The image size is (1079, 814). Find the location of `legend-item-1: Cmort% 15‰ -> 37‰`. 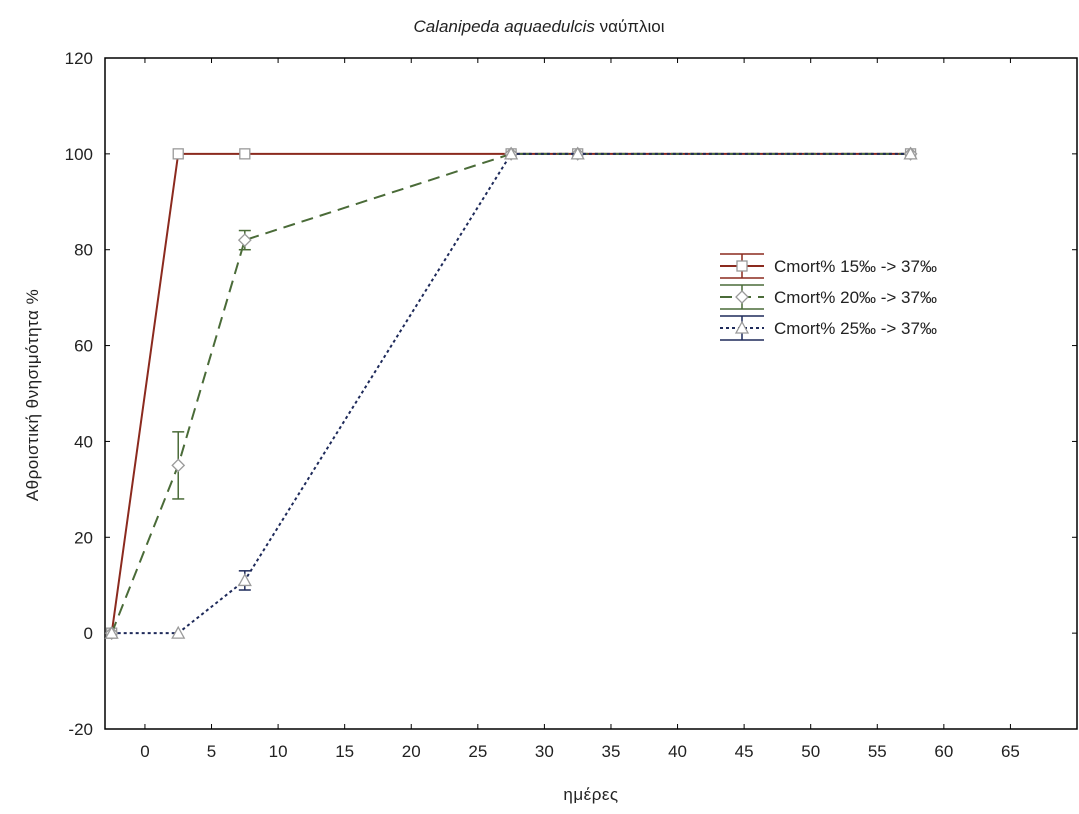

legend-item-1: Cmort% 15‰ -> 37‰ is located at coordinates (828, 266).